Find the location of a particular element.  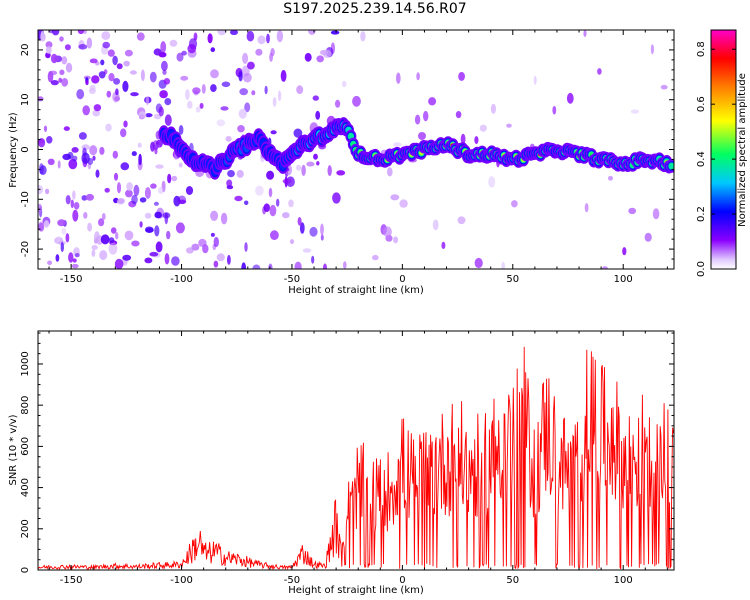

colorbar-ticks: 0.0 0.2 0.4 0.6 0.8 is located at coordinates (716, 159).